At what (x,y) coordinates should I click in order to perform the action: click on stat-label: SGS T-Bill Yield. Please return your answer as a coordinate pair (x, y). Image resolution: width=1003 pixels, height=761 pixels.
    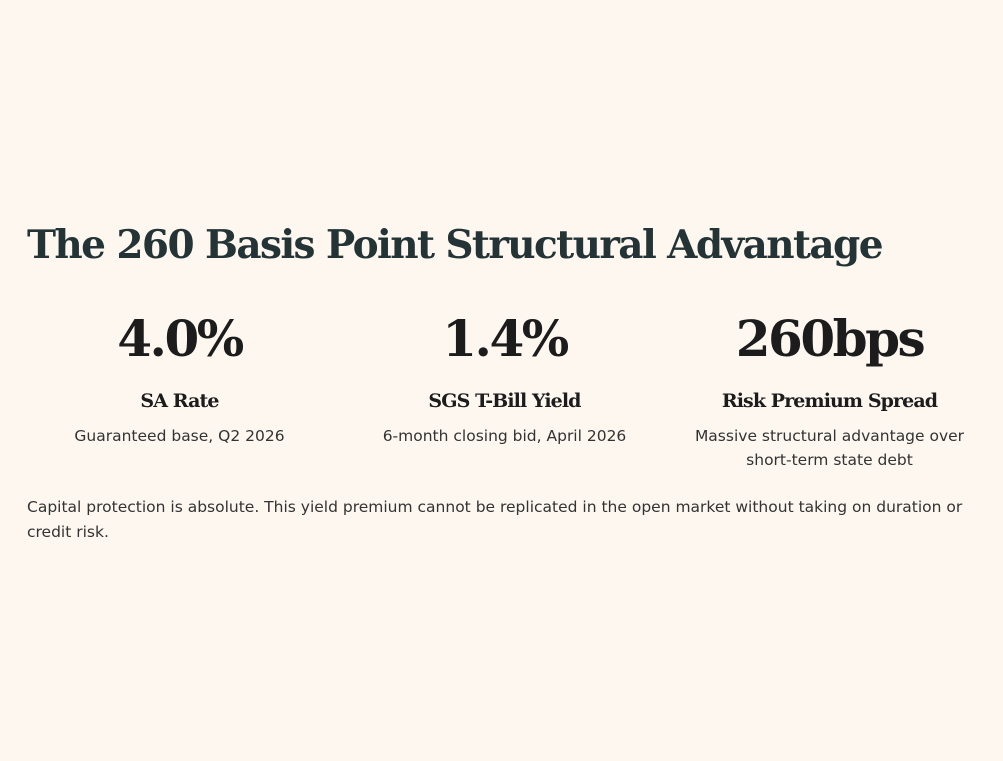
    Looking at the image, I should click on (504, 401).